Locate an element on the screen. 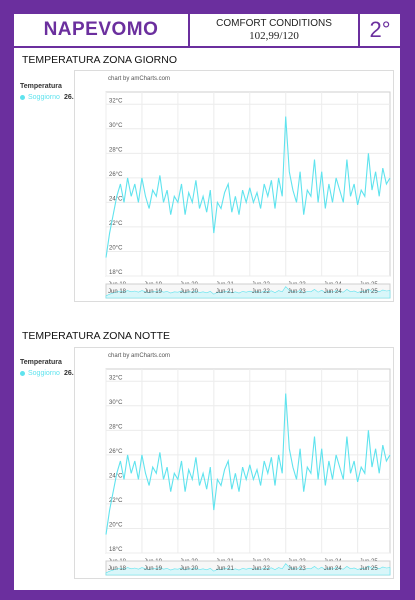 This screenshot has height=600, width=415. chart-title-notte: TEMPERATURA ZONA NOTTE is located at coordinates (96, 336).